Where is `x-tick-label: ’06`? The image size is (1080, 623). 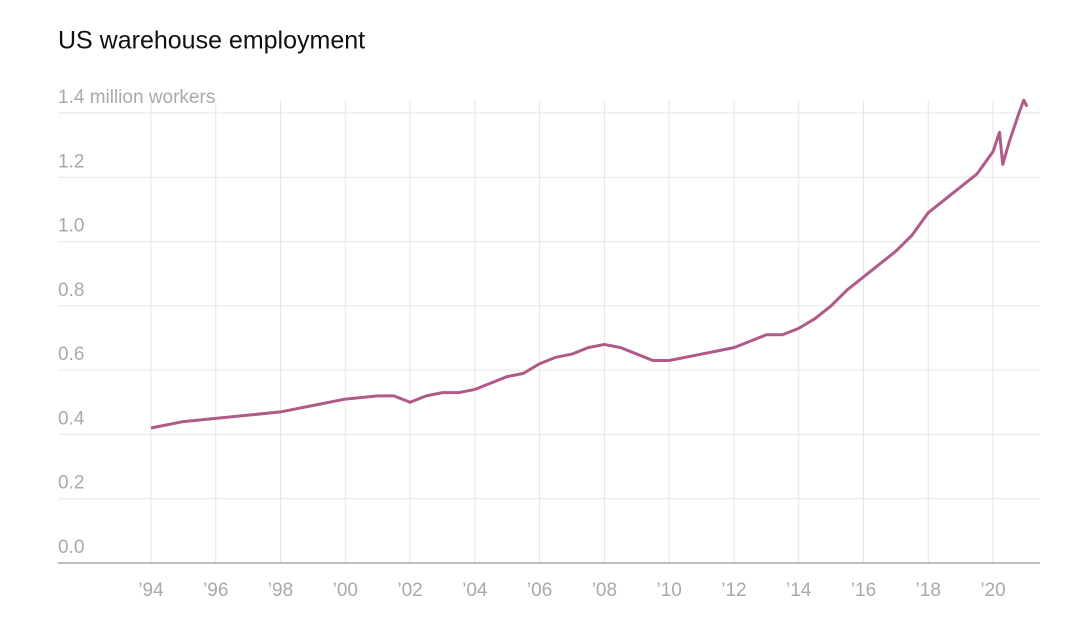 x-tick-label: ’06 is located at coordinates (539, 590).